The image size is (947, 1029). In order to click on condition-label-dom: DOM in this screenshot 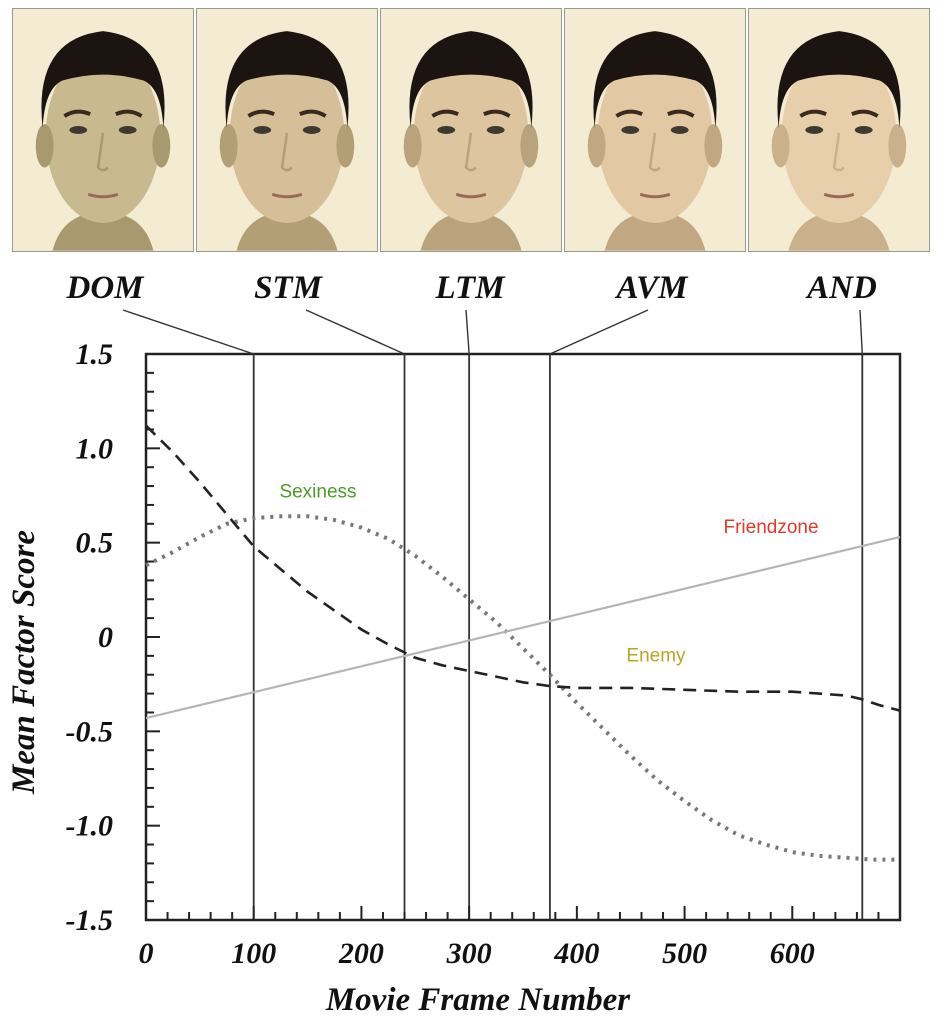, I will do `click(105, 288)`.